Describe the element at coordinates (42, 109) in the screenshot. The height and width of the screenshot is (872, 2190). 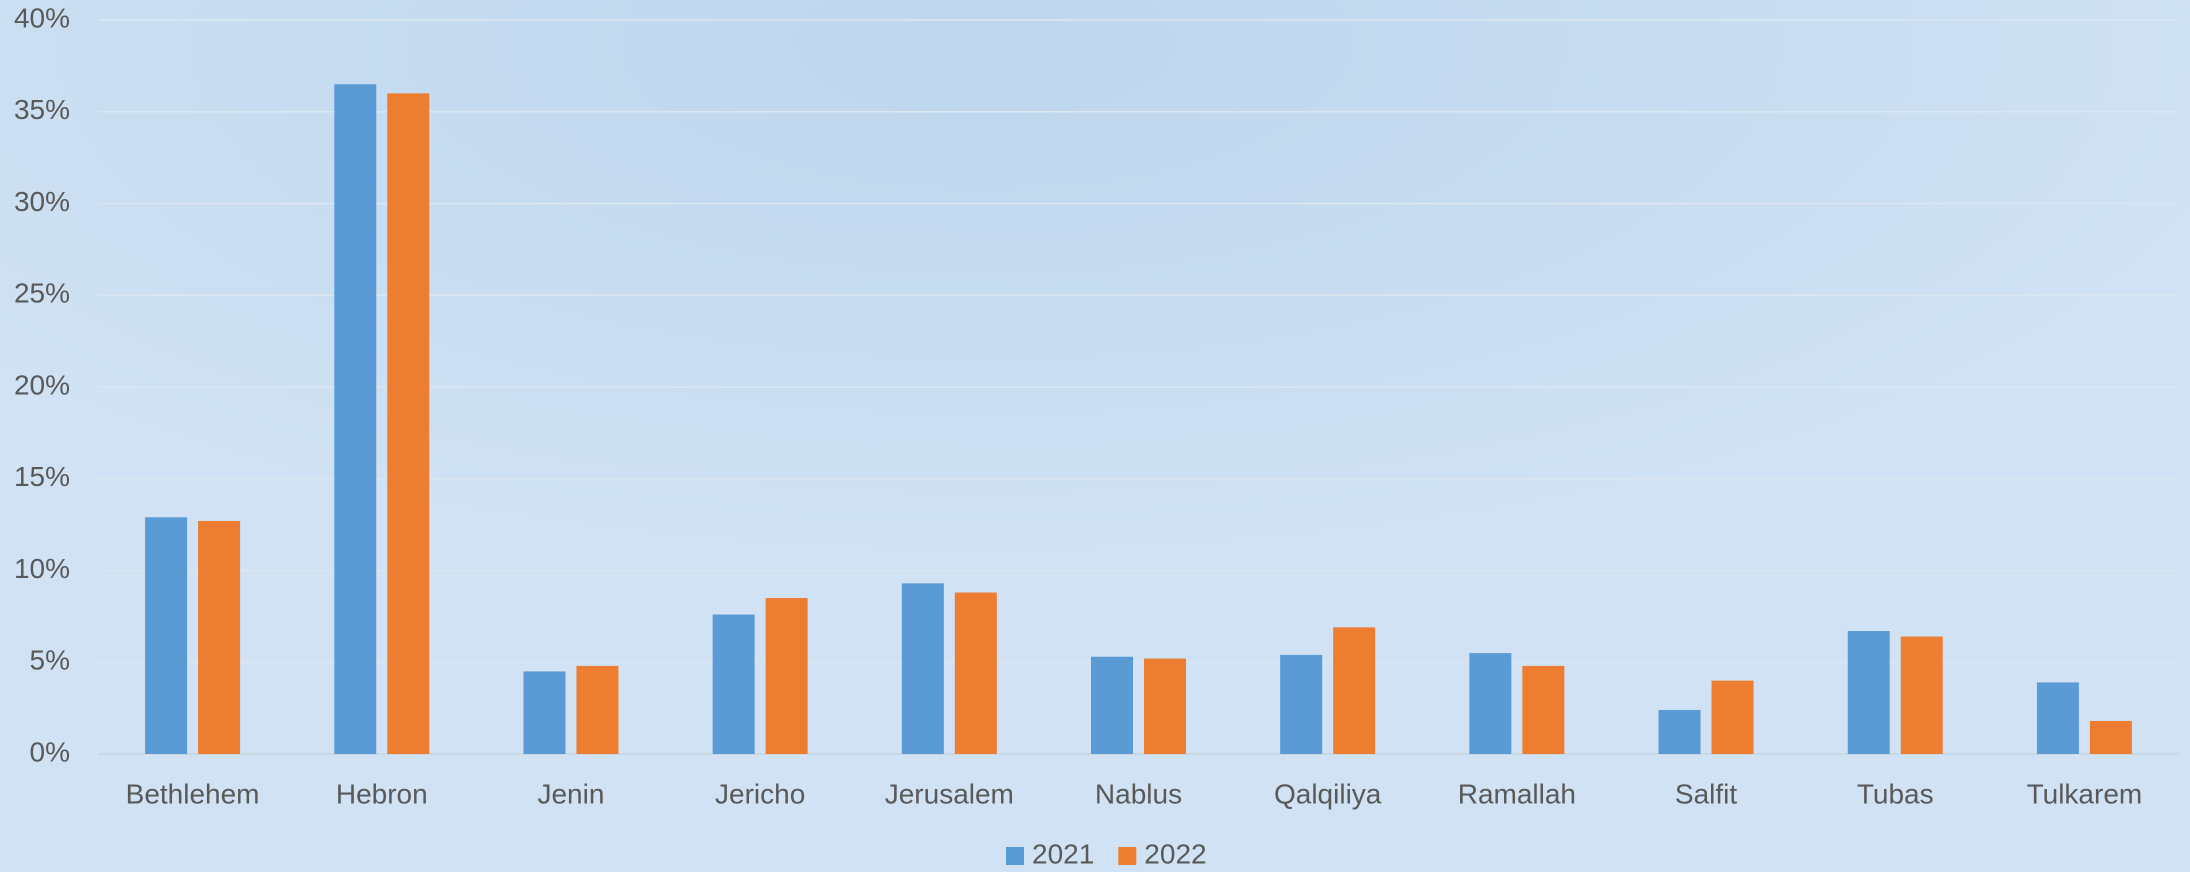
I see `y-tick-label: 35%` at that location.